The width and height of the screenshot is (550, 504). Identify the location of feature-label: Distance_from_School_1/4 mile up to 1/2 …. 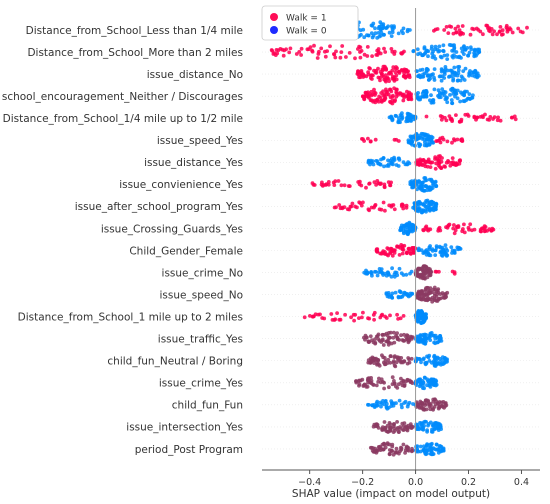
(123, 119).